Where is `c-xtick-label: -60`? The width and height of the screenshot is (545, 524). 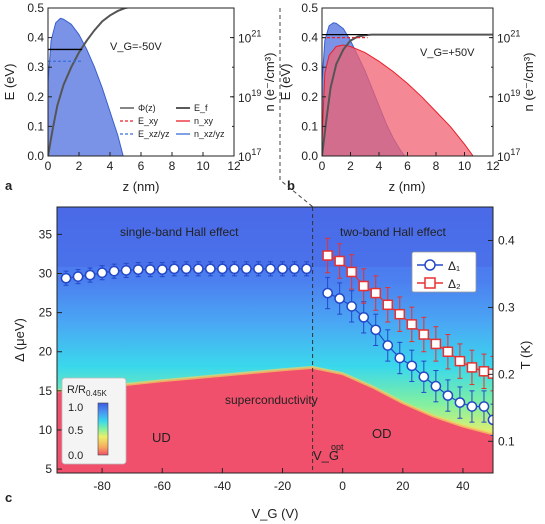
c-xtick-label: -60 is located at coordinates (163, 486).